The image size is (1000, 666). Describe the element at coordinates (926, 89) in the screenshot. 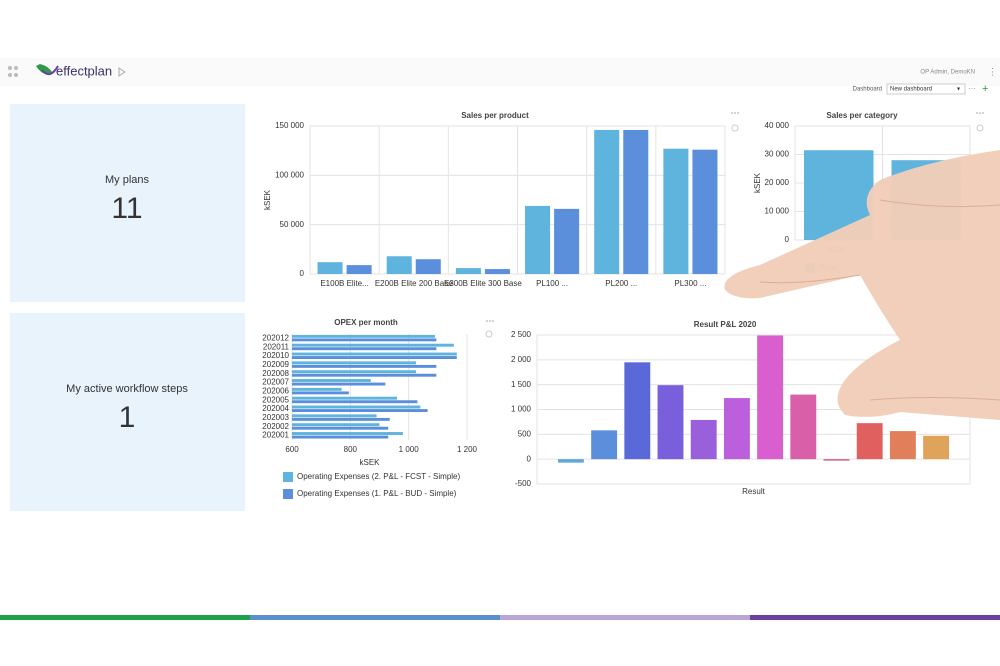

I see `dashboard-select` at that location.